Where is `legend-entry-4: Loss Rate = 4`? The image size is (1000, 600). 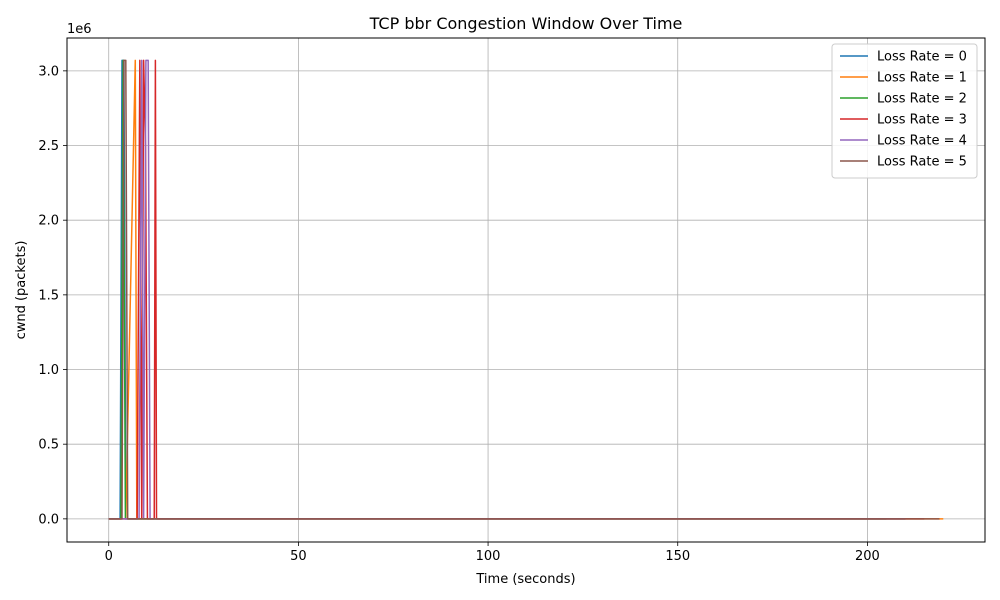 legend-entry-4: Loss Rate = 4 is located at coordinates (922, 141).